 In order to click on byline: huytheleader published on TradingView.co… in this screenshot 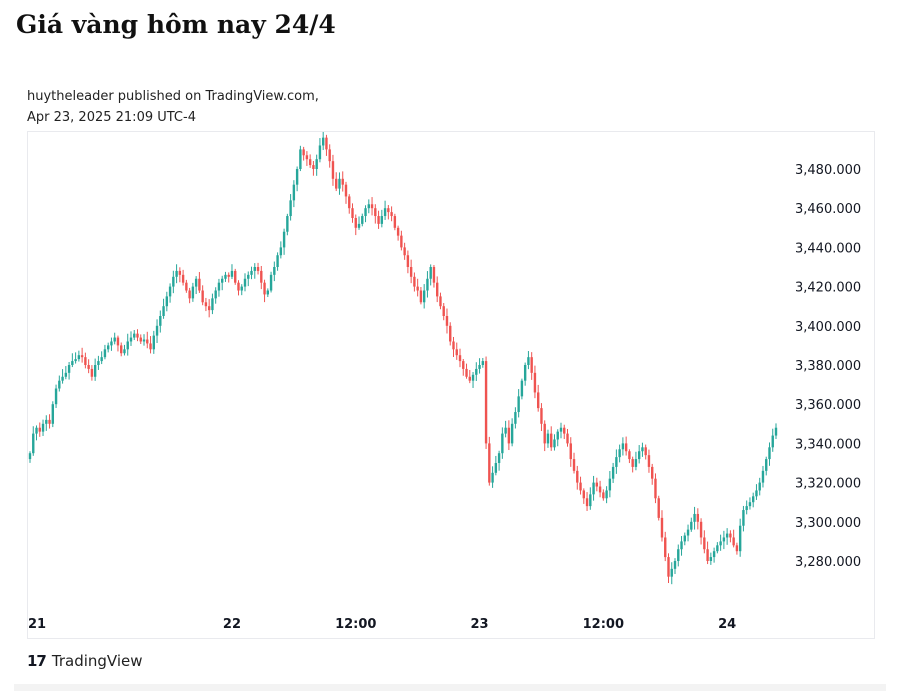, I will do `click(173, 96)`.